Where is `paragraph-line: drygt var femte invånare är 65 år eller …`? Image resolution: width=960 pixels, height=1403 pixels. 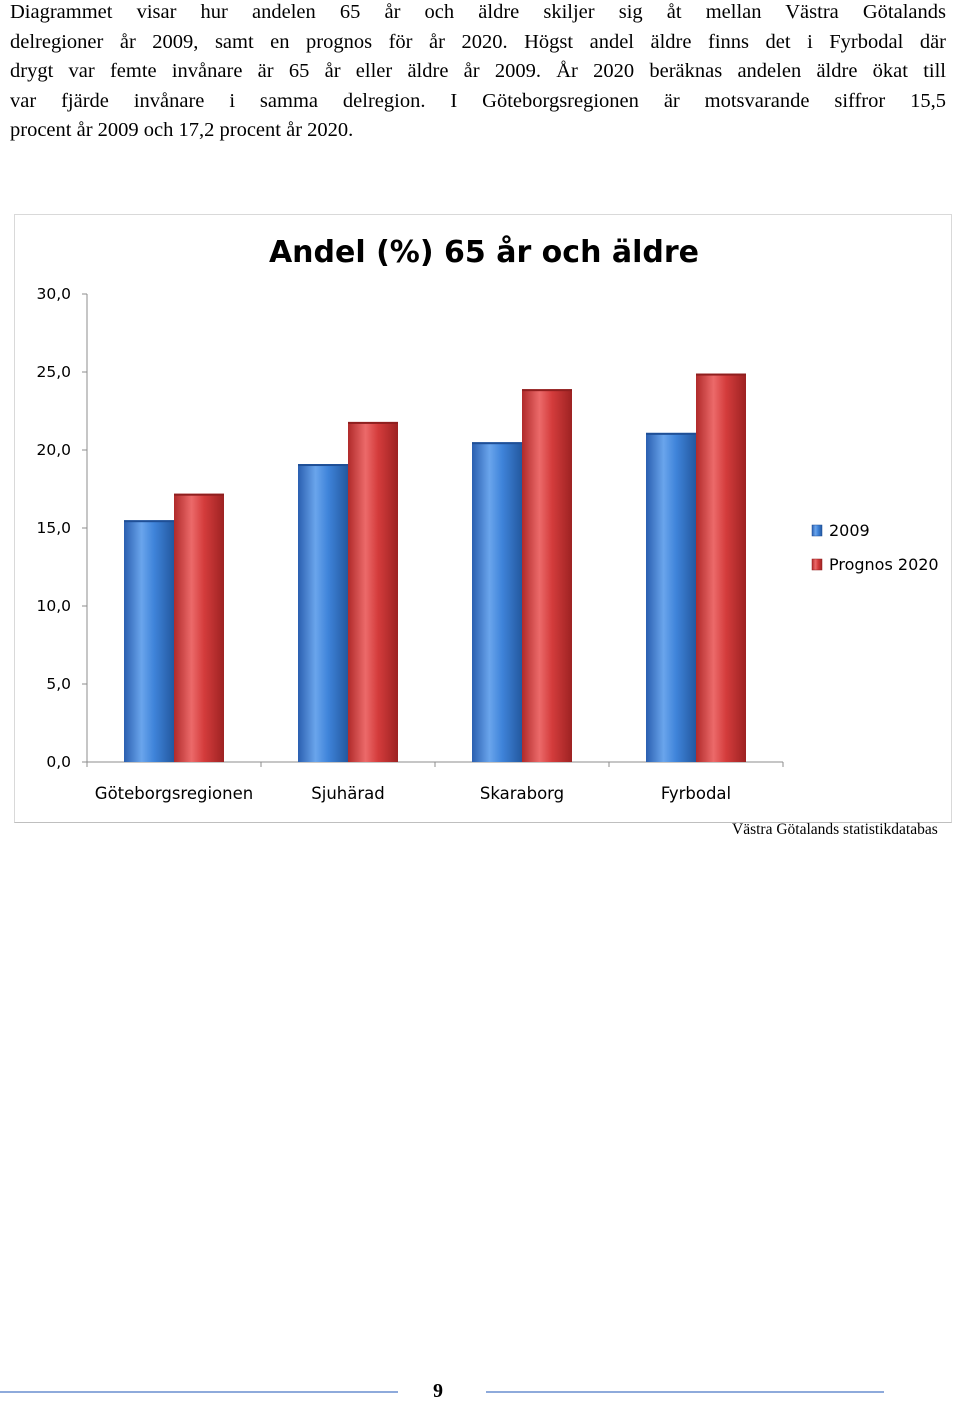 paragraph-line: drygt var femte invånare är 65 år eller … is located at coordinates (478, 71).